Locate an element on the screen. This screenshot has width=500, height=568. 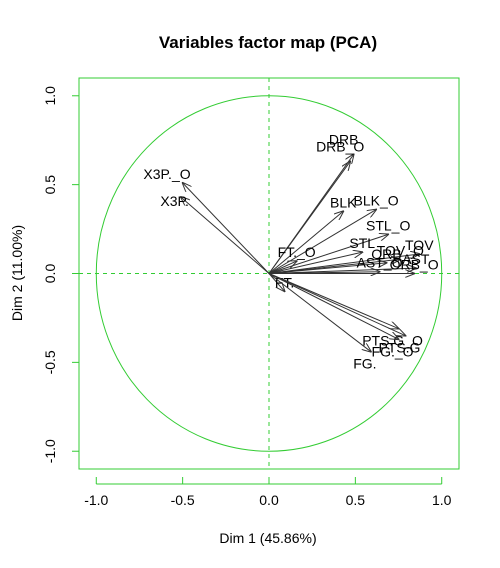
arrow-x3p-o is located at coordinates (226, 228).